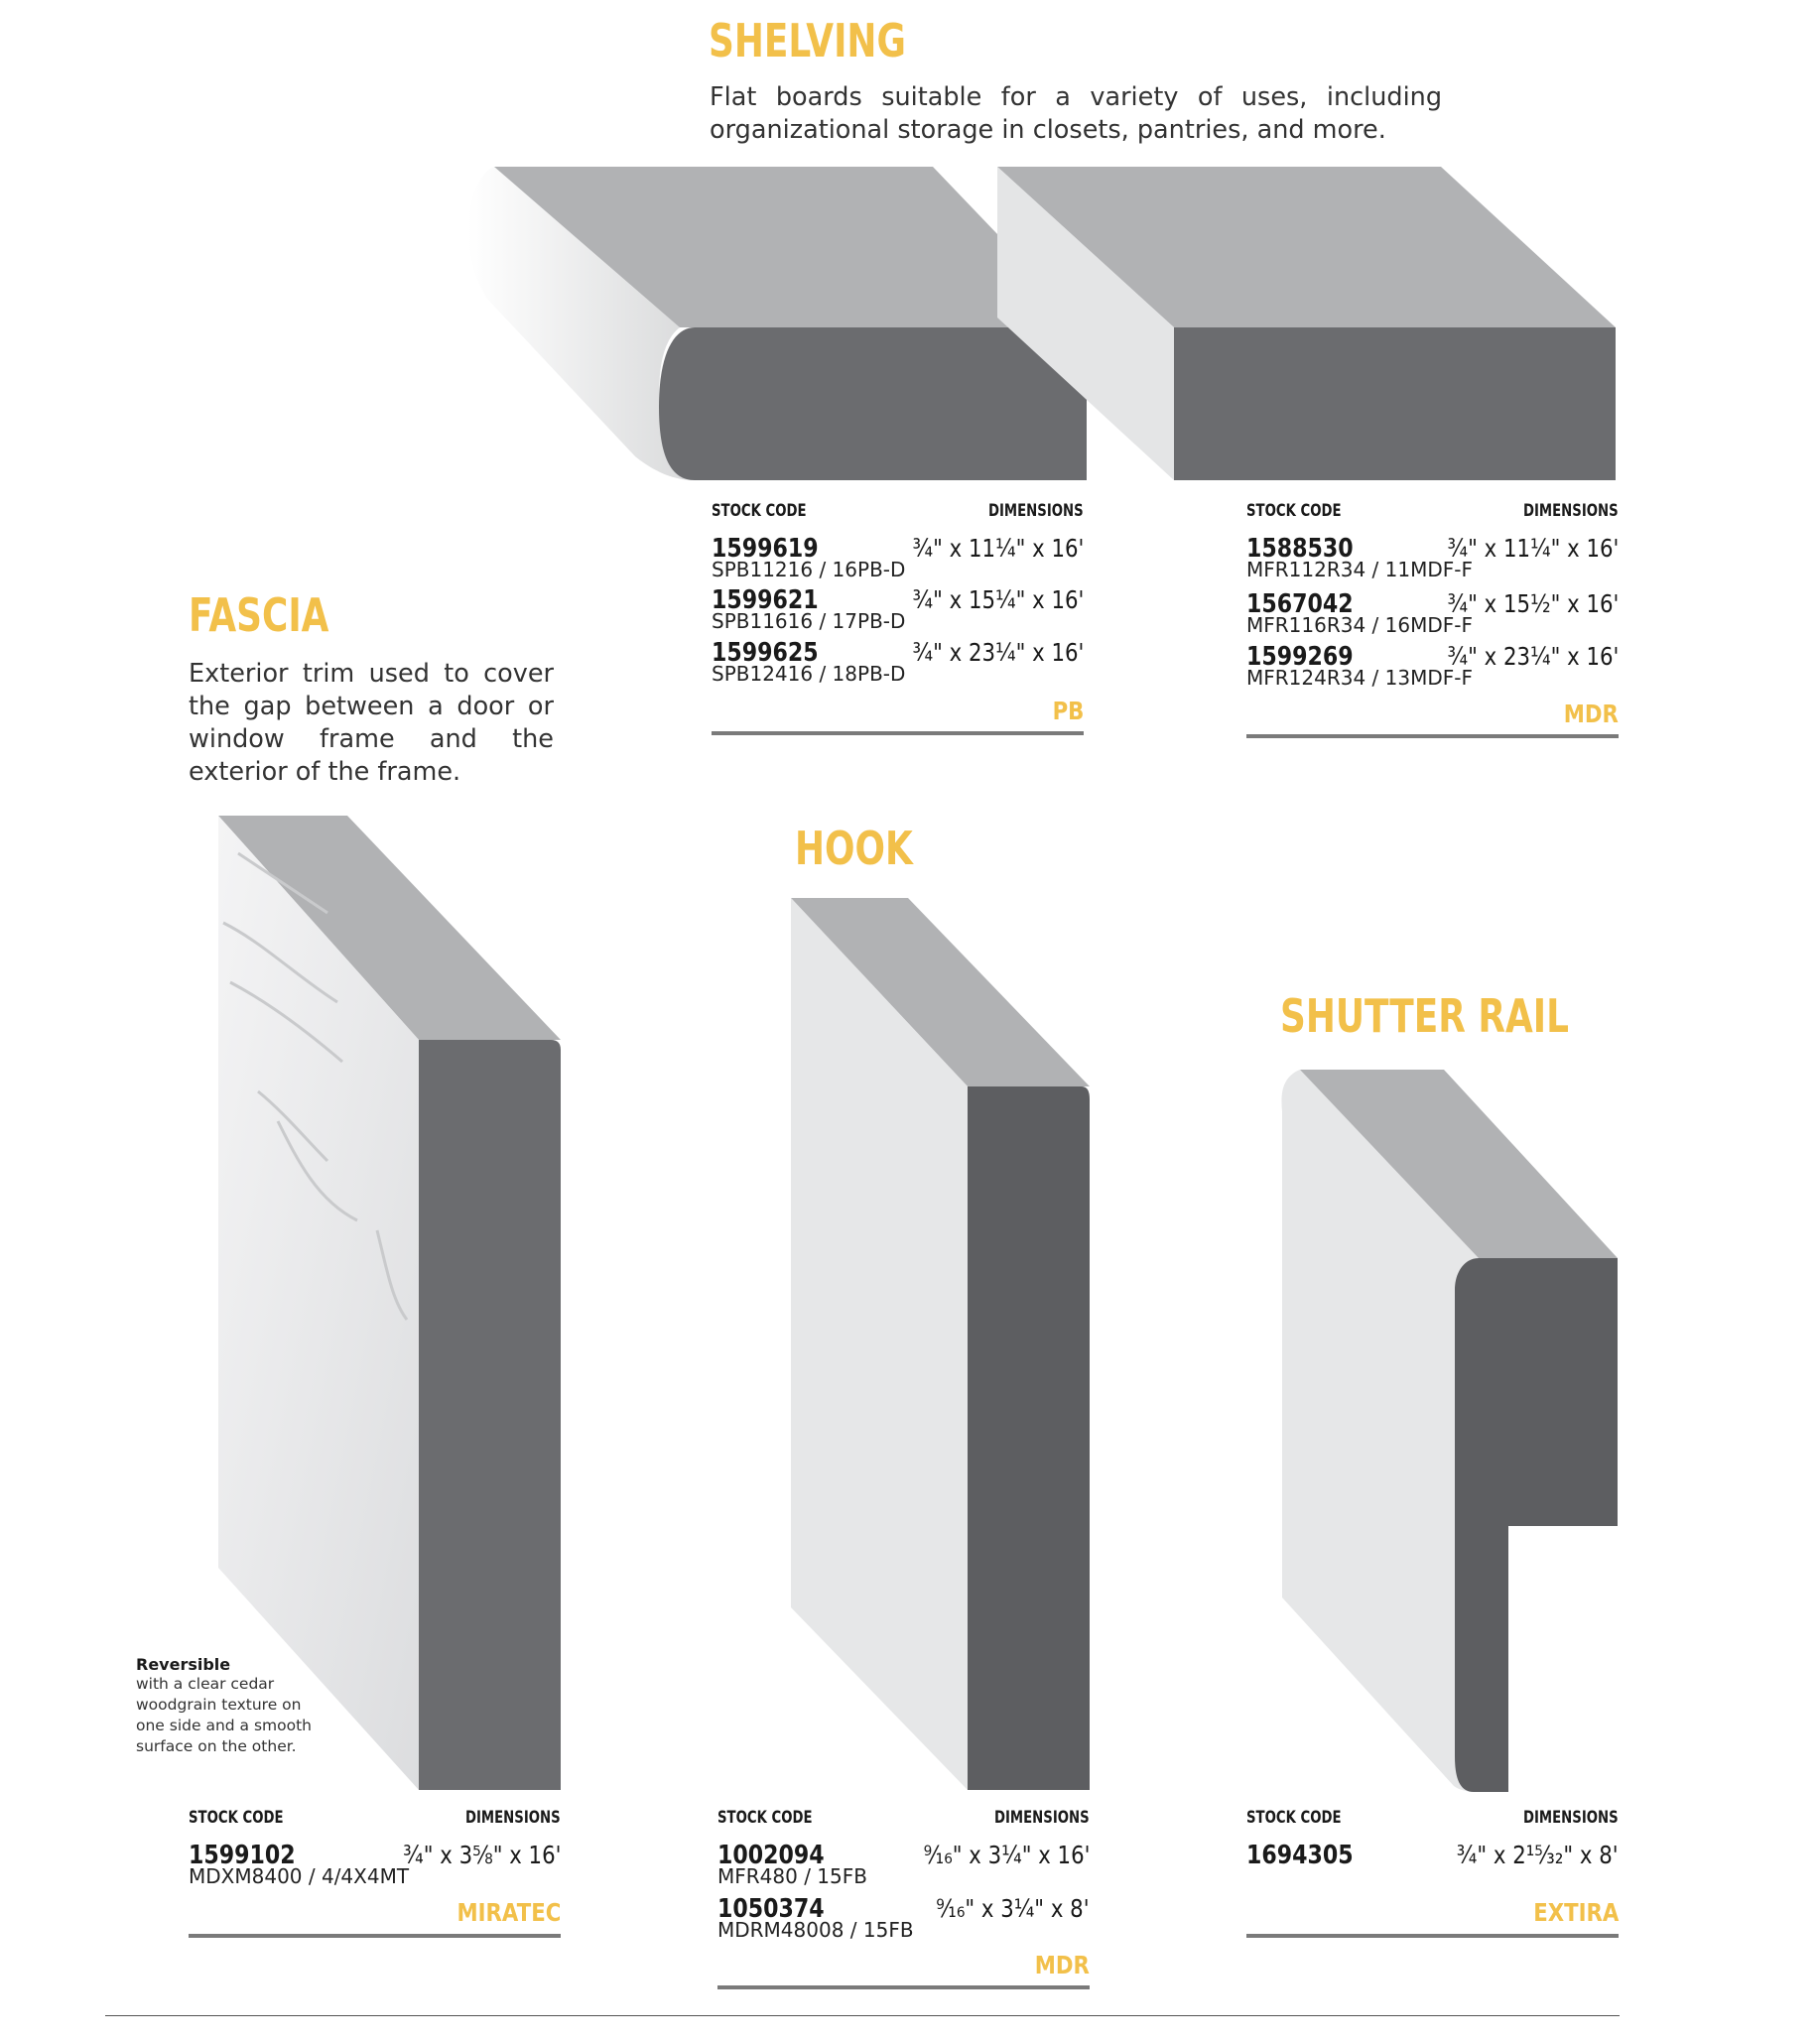 The image size is (1820, 2041). I want to click on stock-code: 1599102, so click(242, 1855).